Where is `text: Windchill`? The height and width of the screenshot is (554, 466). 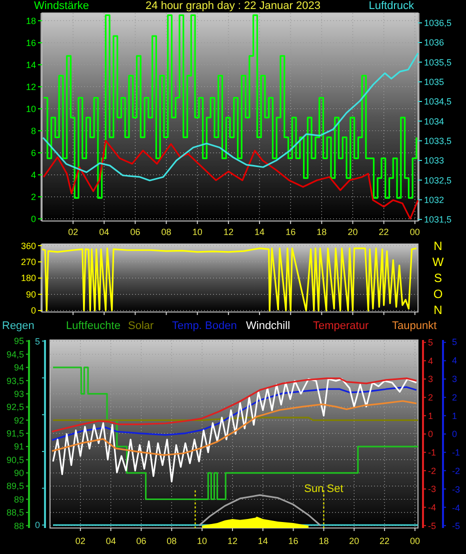
text: Windchill is located at coordinates (268, 326).